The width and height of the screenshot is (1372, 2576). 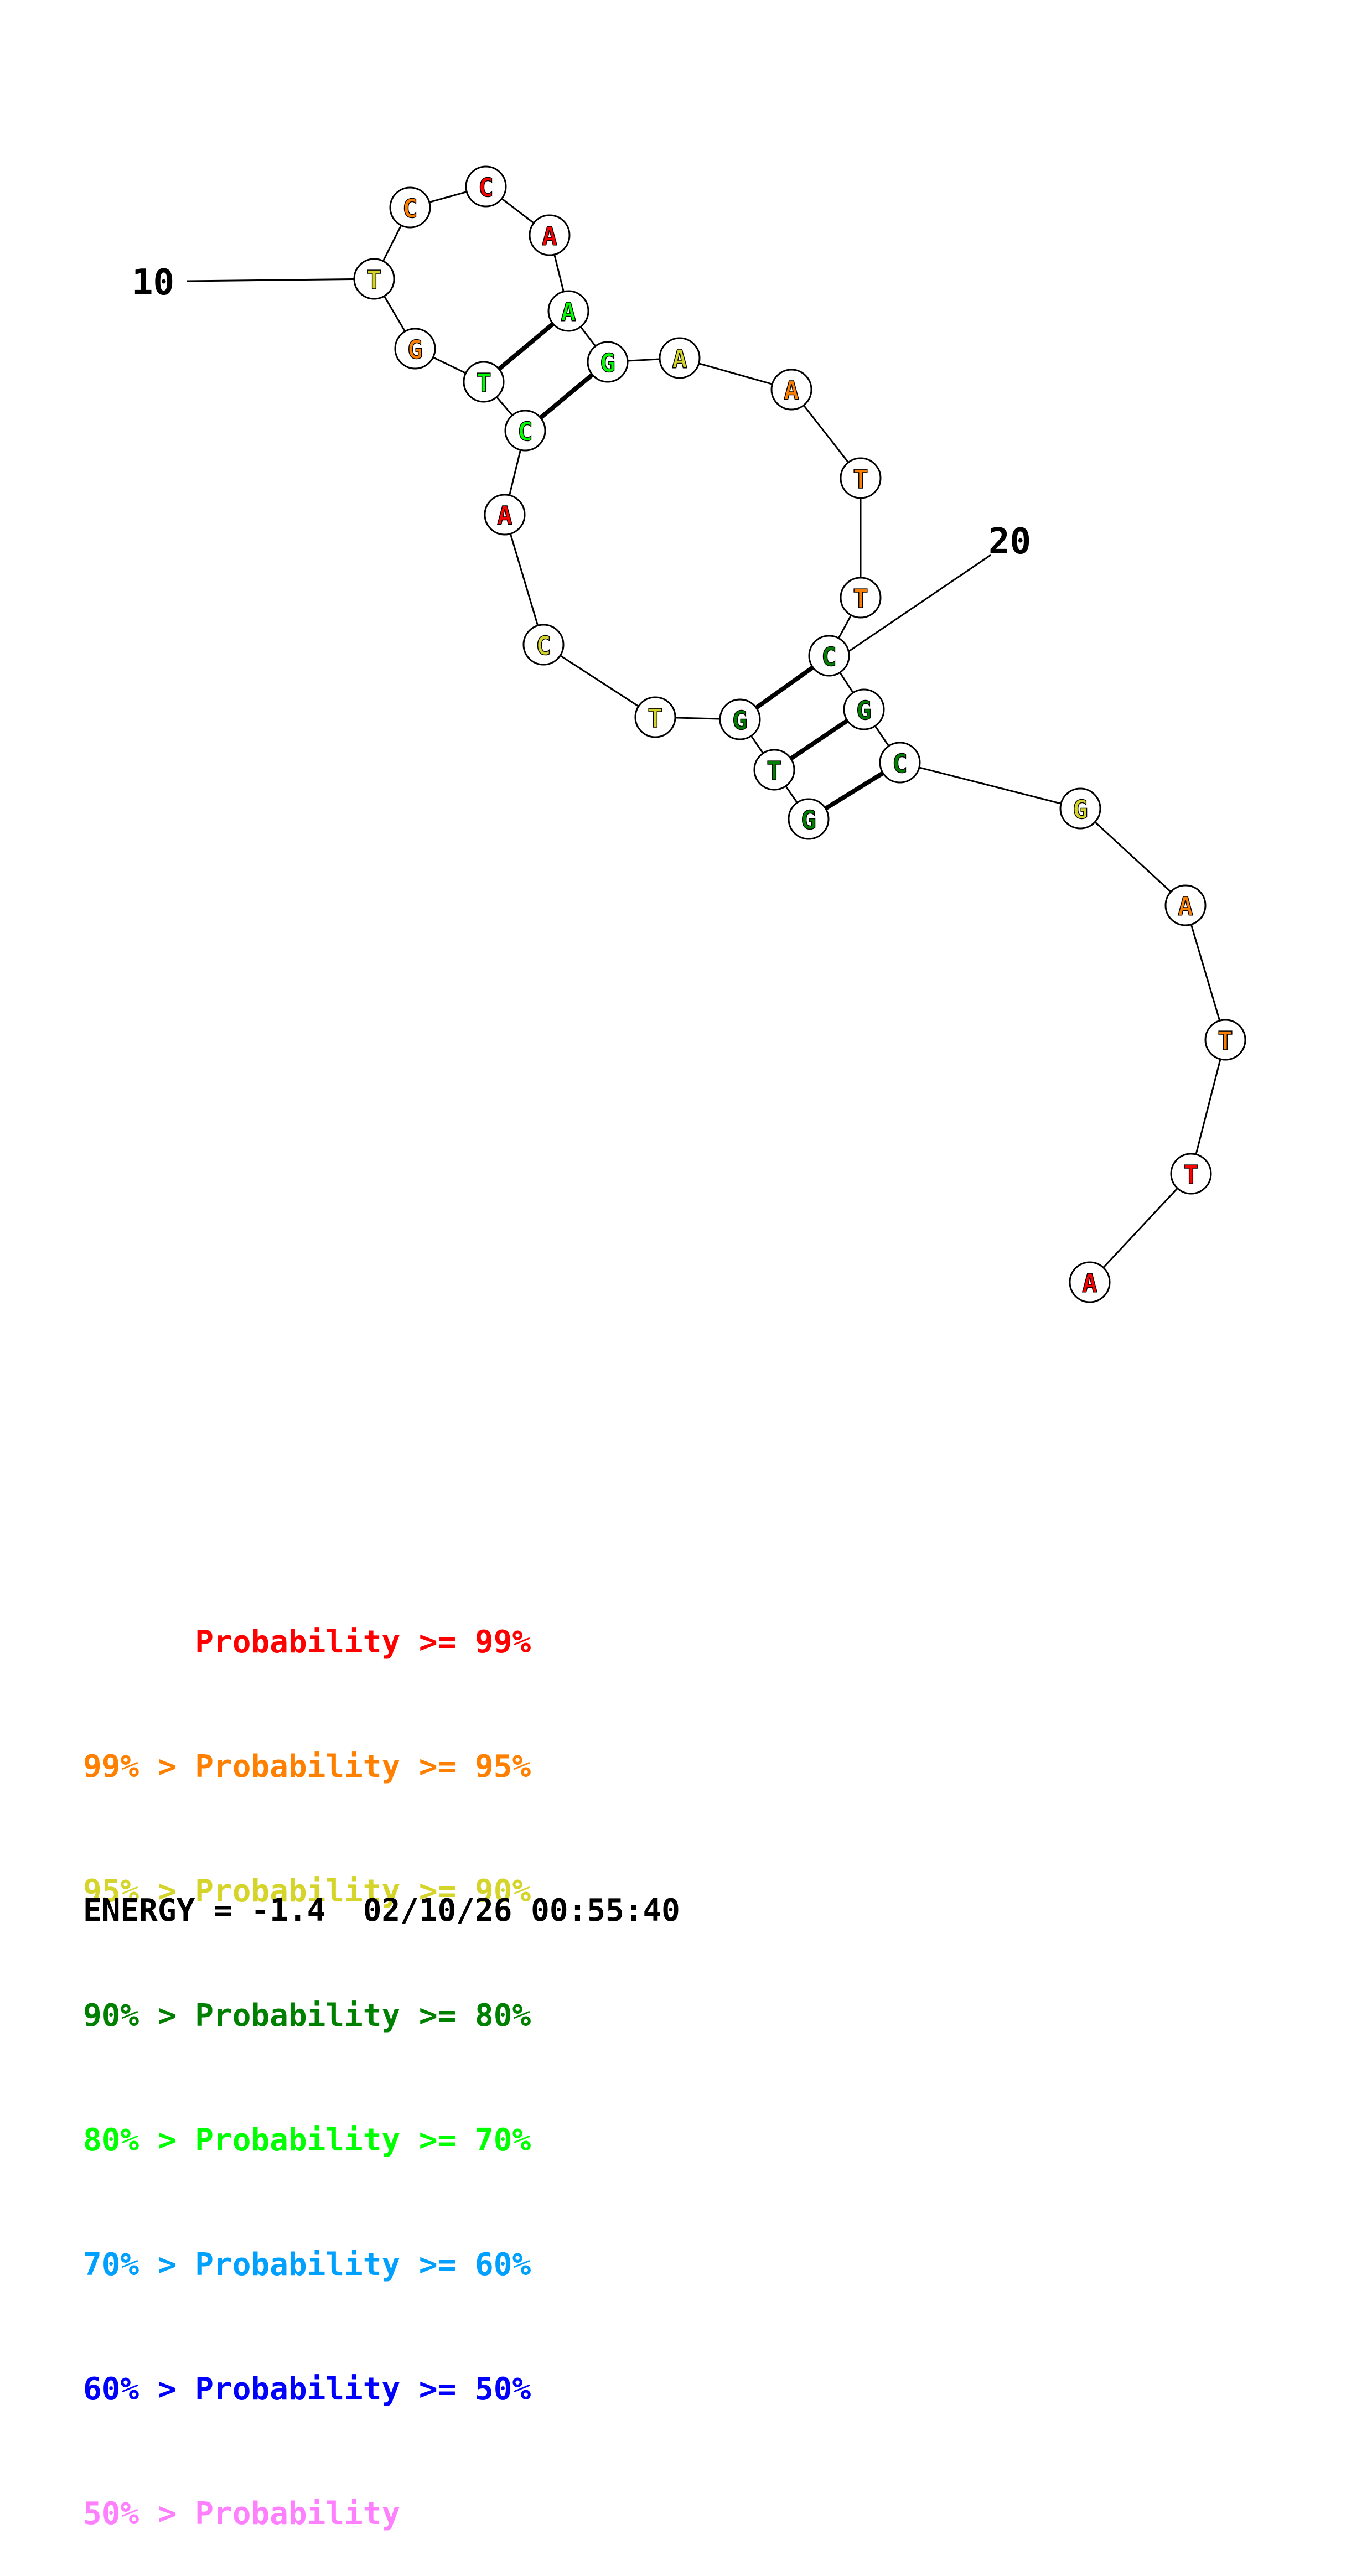 I want to click on base-pair-lines, so click(x=692, y=565).